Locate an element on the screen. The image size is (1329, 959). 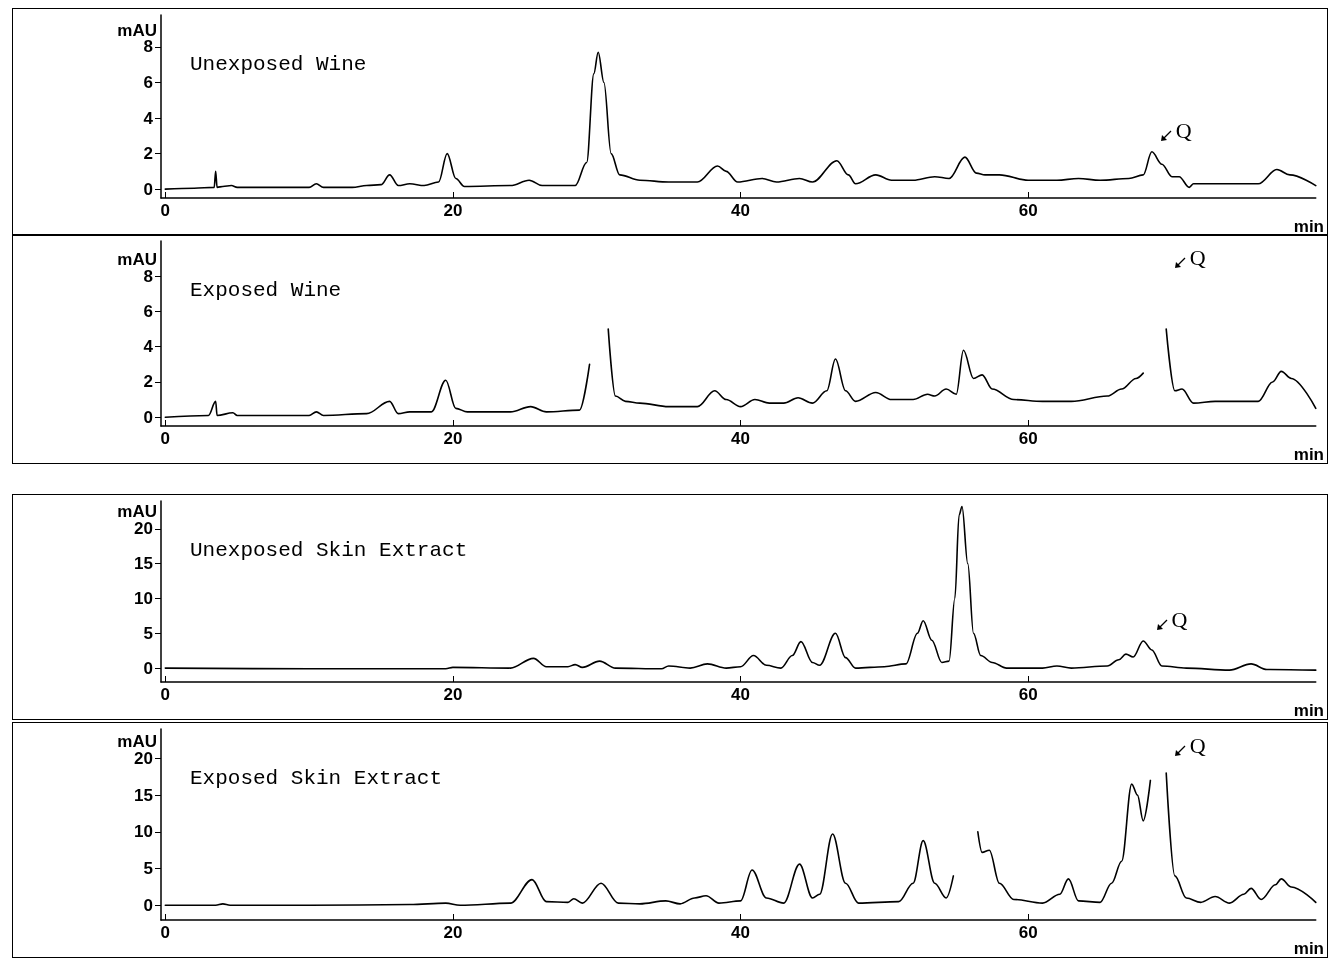
text: Unexposed Wine is located at coordinates (278, 64).